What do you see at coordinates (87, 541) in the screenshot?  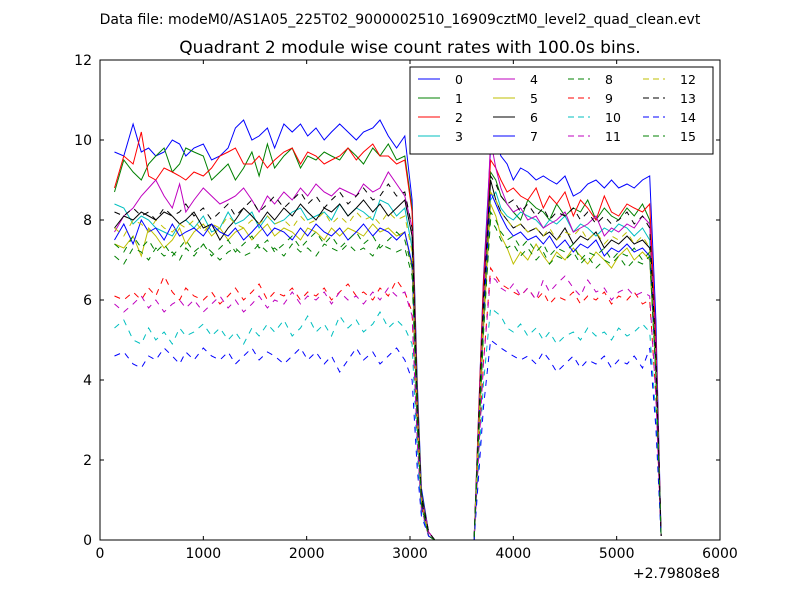 I see `y-tick-label: 0` at bounding box center [87, 541].